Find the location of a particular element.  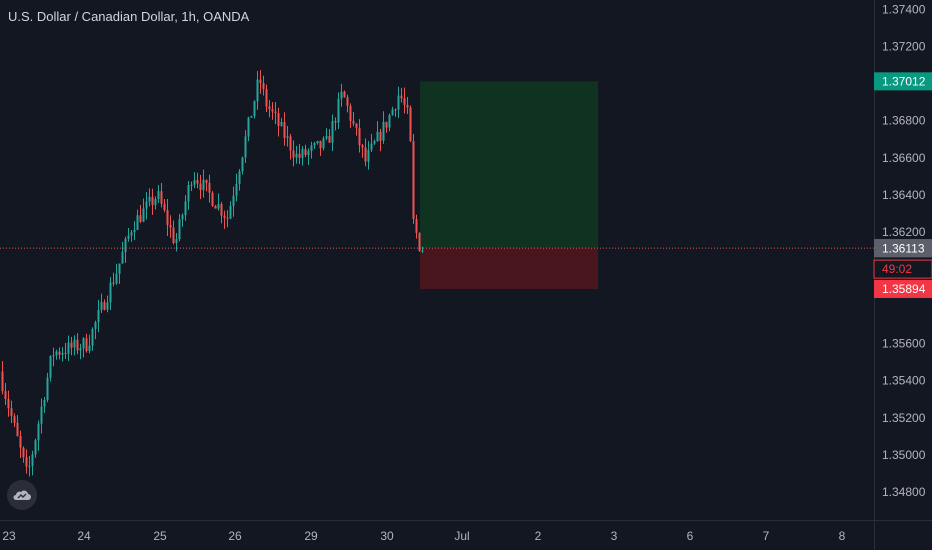

price-tick-label: 1.37400 is located at coordinates (904, 9).